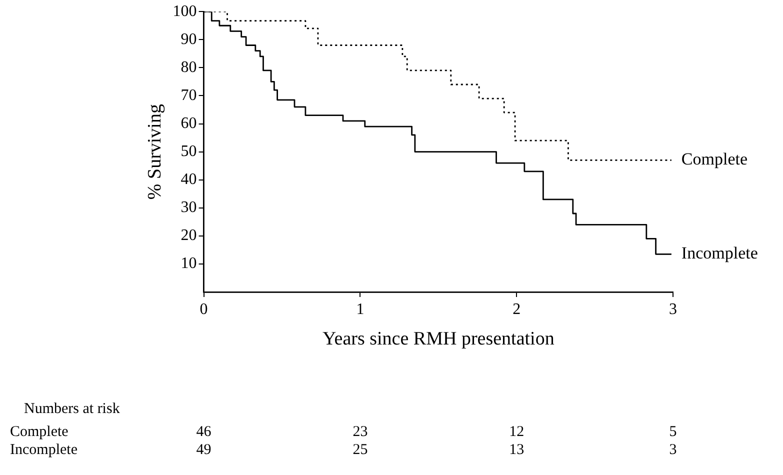 The width and height of the screenshot is (783, 475). I want to click on y-tick-label: 70, so click(188, 95).